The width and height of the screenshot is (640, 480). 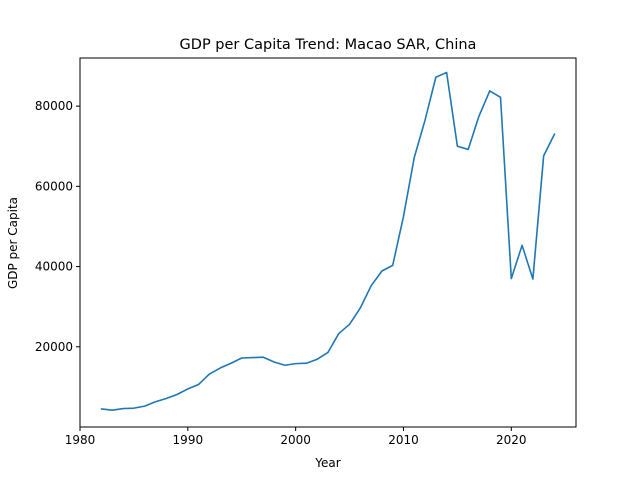 I want to click on y-tick-label: 60000, so click(x=54, y=186).